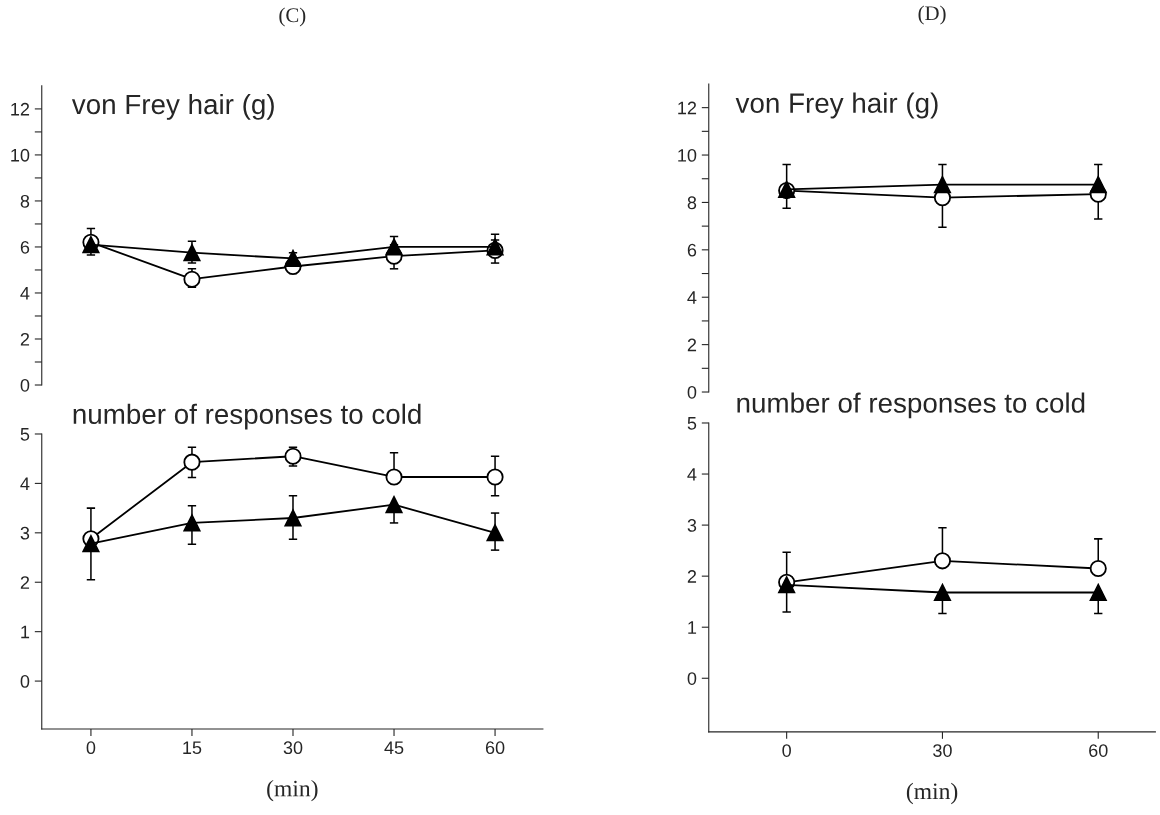 This screenshot has height=815, width=1160. I want to click on x-tick-label: 15, so click(192, 748).